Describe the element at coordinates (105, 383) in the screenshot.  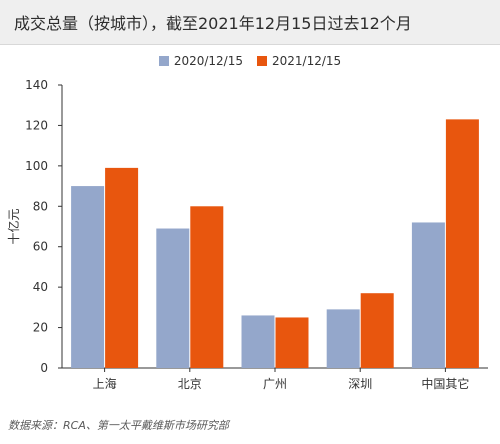
I see `x-tick-label: 上海` at that location.